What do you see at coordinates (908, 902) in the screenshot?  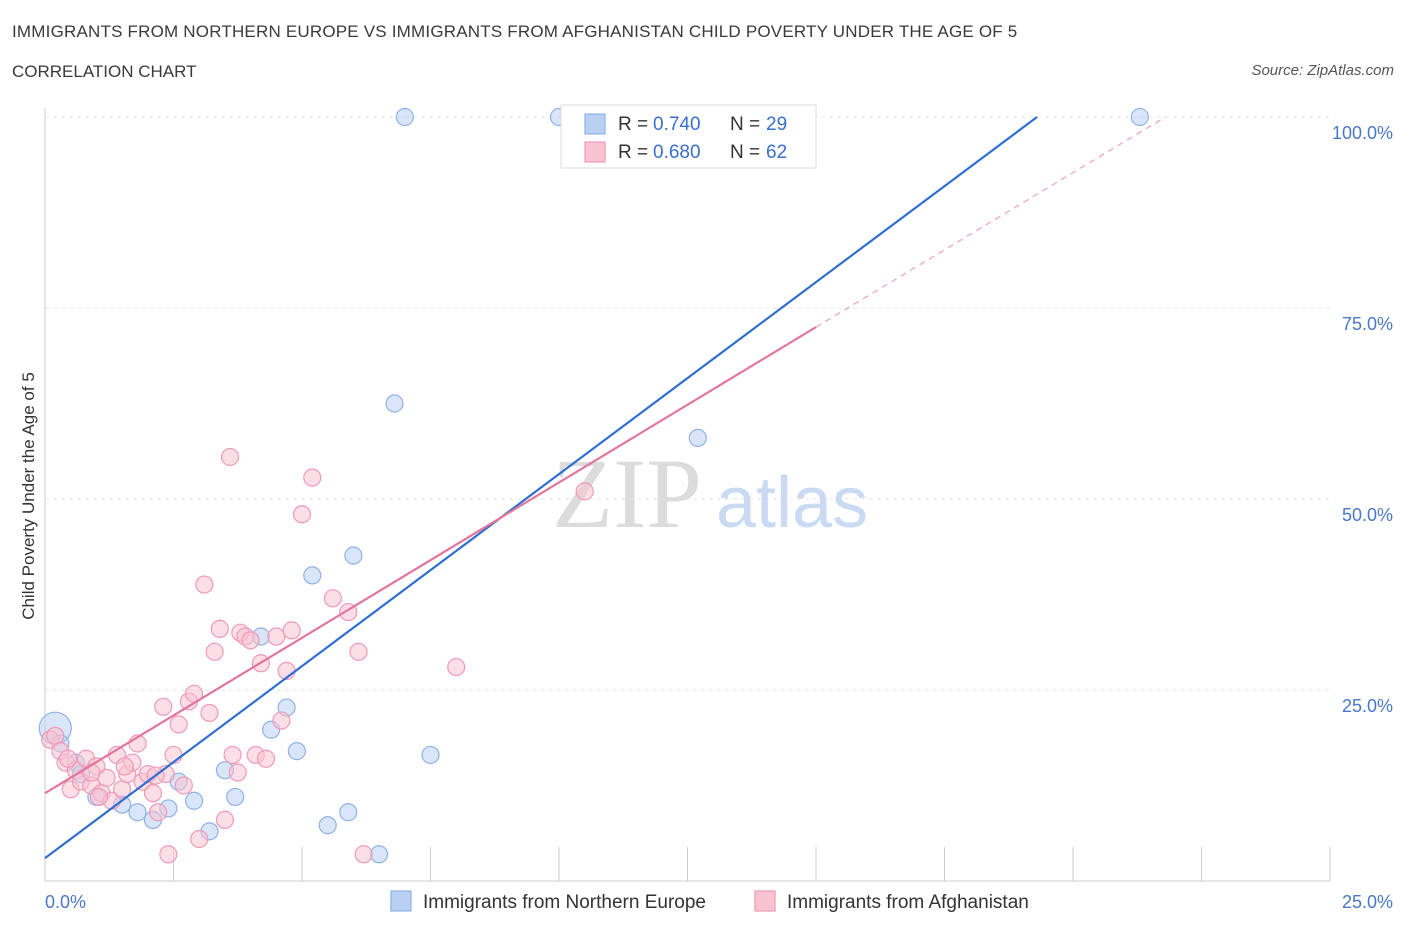 I see `series-legend-label-pink: Immigrants from Afghanistan` at bounding box center [908, 902].